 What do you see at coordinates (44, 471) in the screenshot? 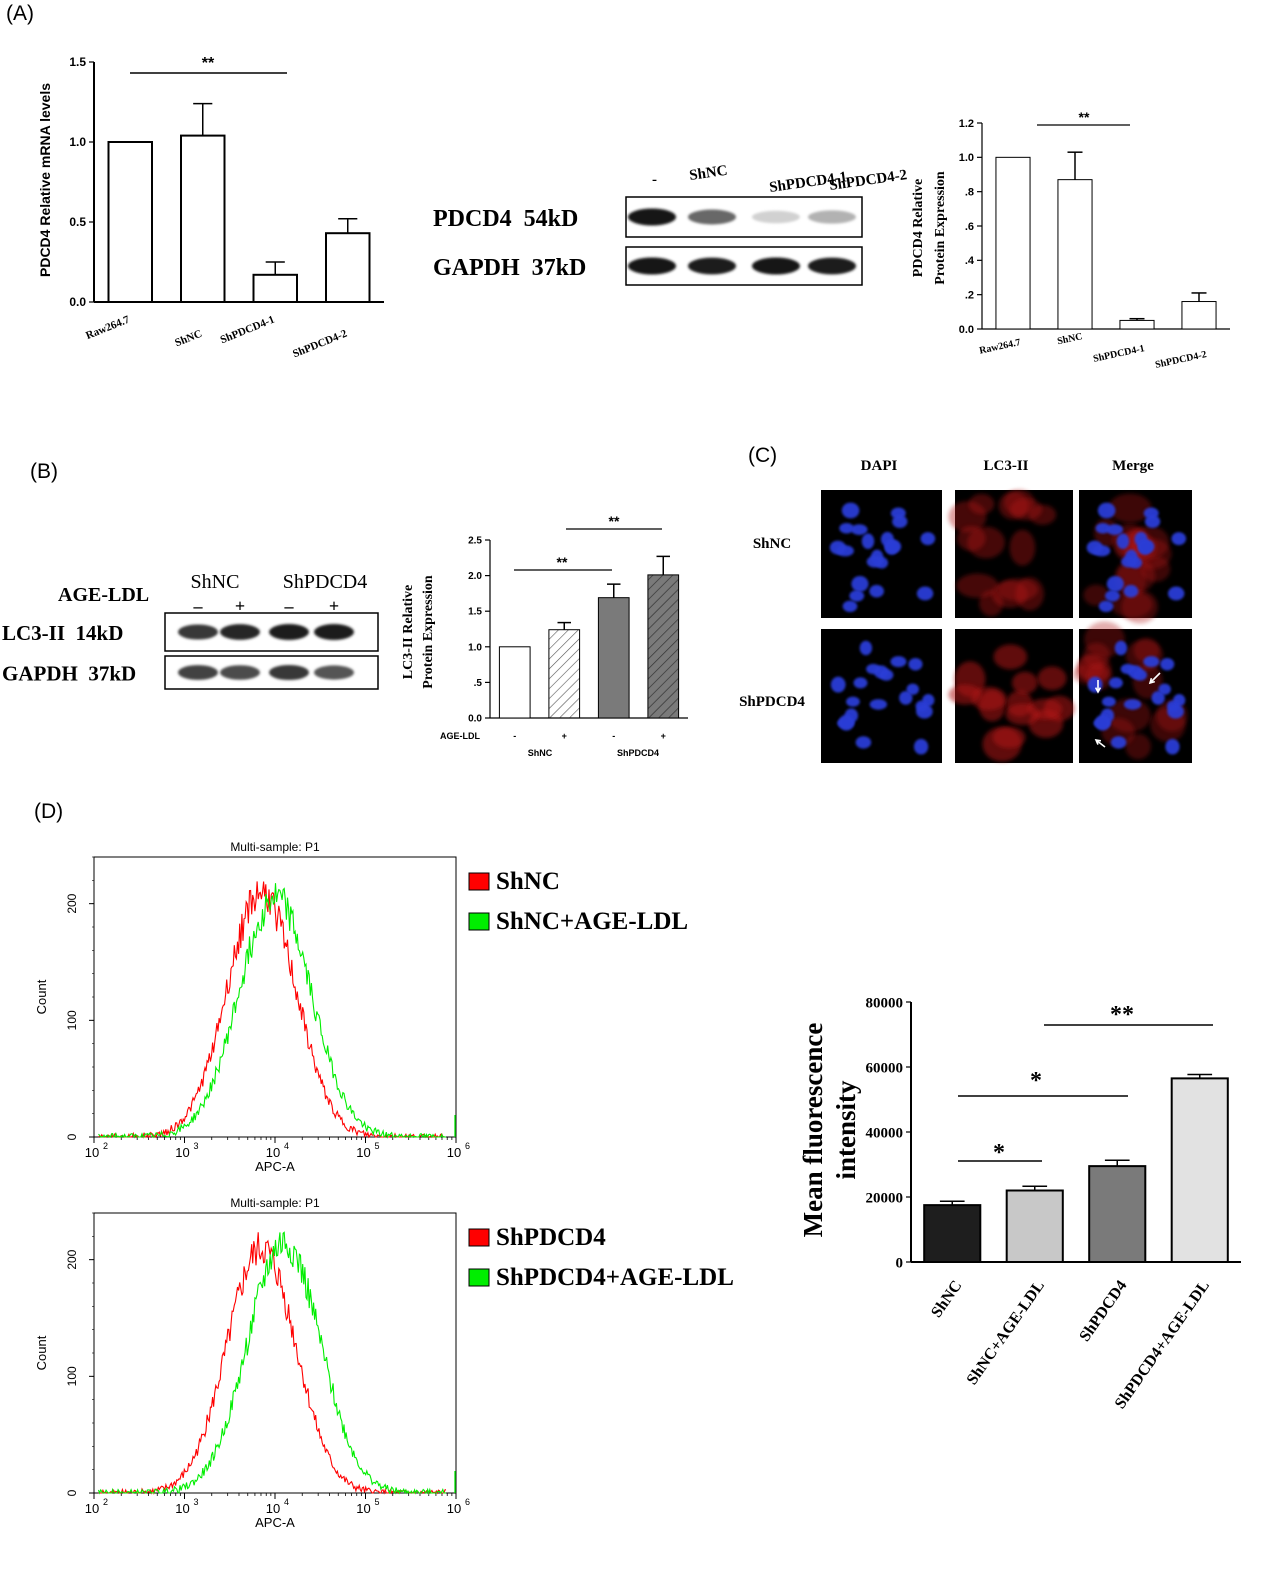
I see `panel-label-b: (B)` at bounding box center [44, 471].